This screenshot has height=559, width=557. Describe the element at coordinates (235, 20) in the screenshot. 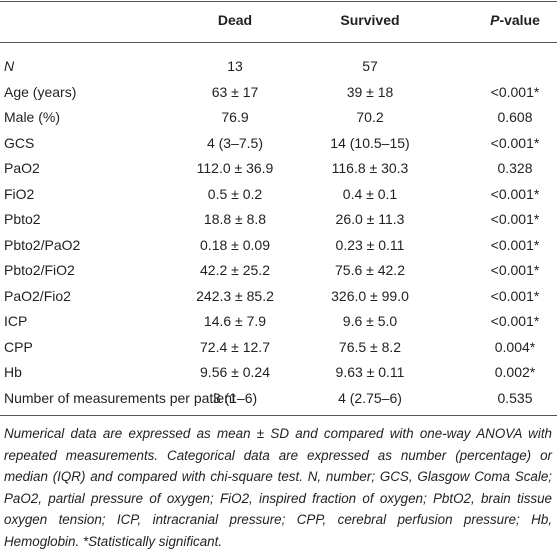

I see `column-header: Dead` at that location.